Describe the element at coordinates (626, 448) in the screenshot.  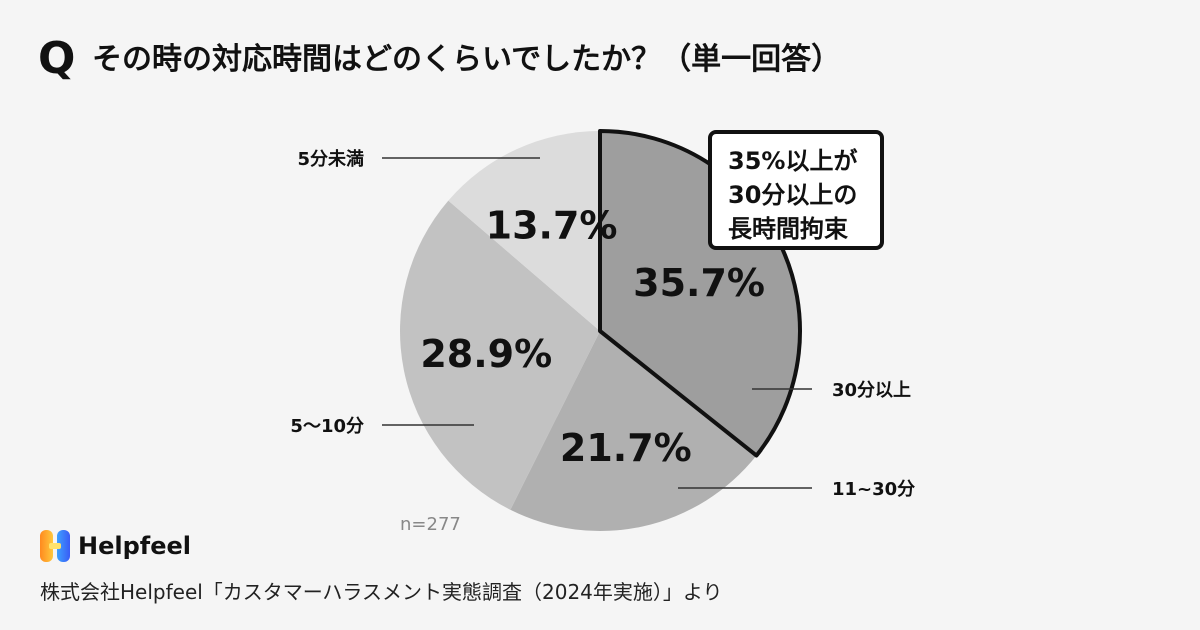
I see `value-label-2: 21.7%` at that location.